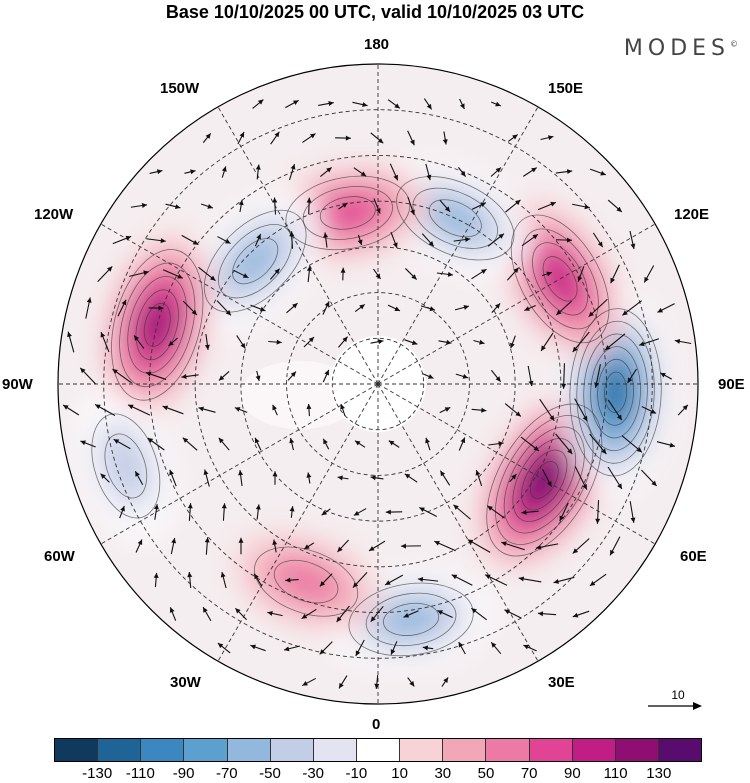 This screenshot has width=750, height=783. I want to click on greenland-patch, so click(300, 395).